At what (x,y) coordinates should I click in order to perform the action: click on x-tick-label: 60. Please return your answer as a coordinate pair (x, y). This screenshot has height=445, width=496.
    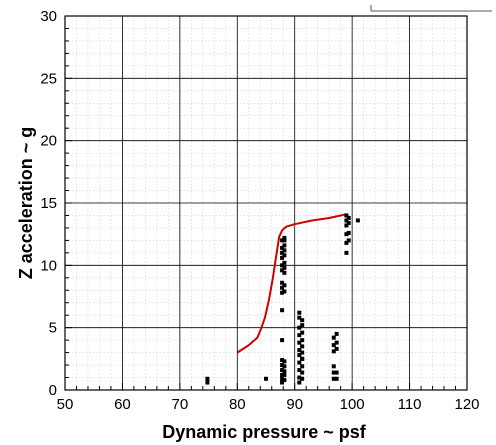
    Looking at the image, I should click on (122, 404).